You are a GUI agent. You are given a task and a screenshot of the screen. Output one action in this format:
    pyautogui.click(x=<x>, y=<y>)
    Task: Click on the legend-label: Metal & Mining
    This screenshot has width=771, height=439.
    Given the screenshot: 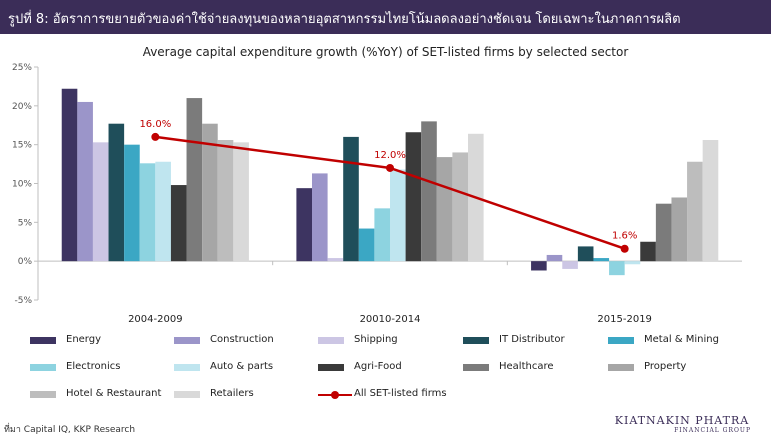 What is the action you would take?
    pyautogui.click(x=681, y=339)
    